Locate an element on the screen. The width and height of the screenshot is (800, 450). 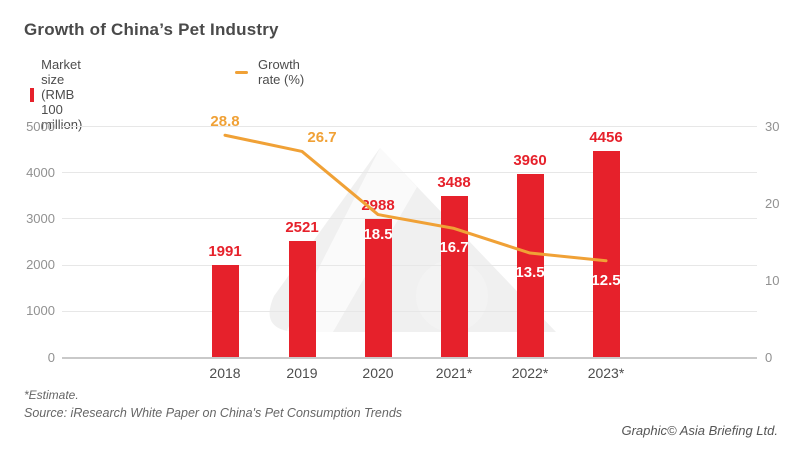
right-axis-tick-0: 0 is located at coordinates (769, 357).